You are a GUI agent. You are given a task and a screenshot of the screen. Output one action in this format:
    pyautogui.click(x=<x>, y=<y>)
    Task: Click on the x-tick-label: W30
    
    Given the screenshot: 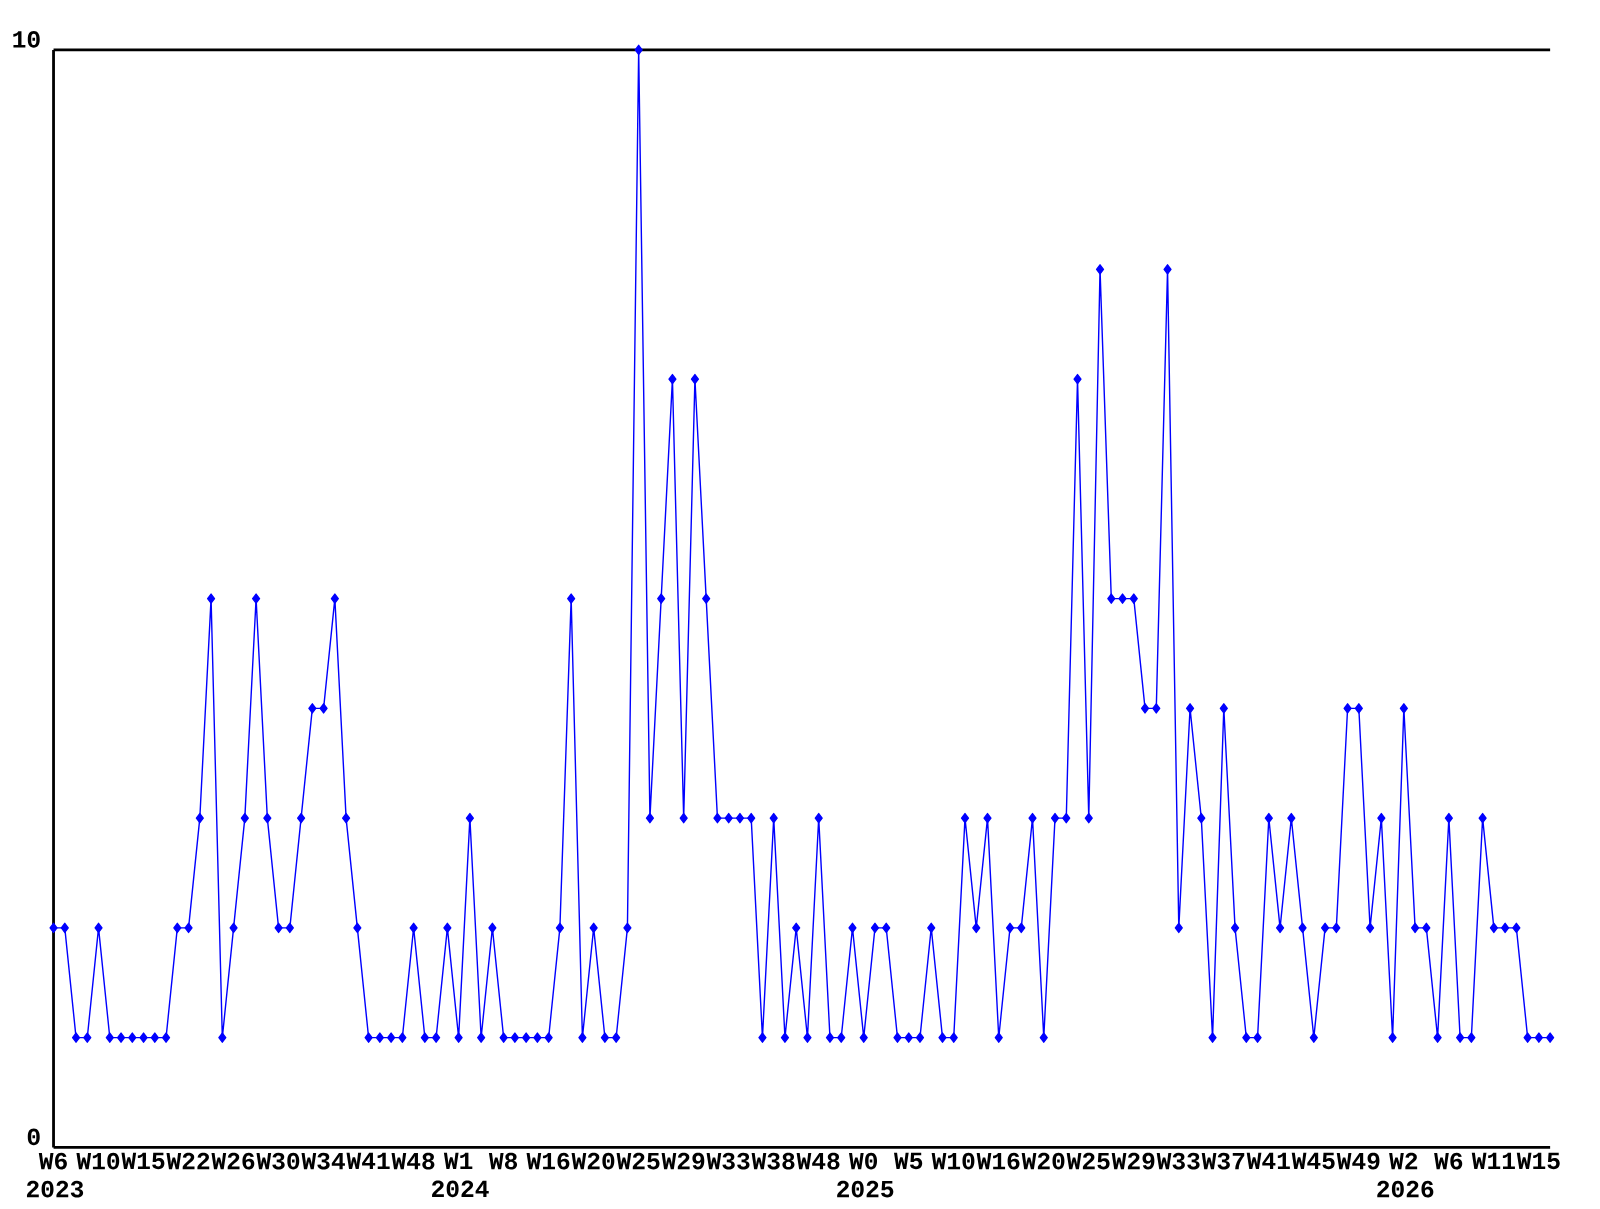 What is the action you would take?
    pyautogui.click(x=278, y=1161)
    